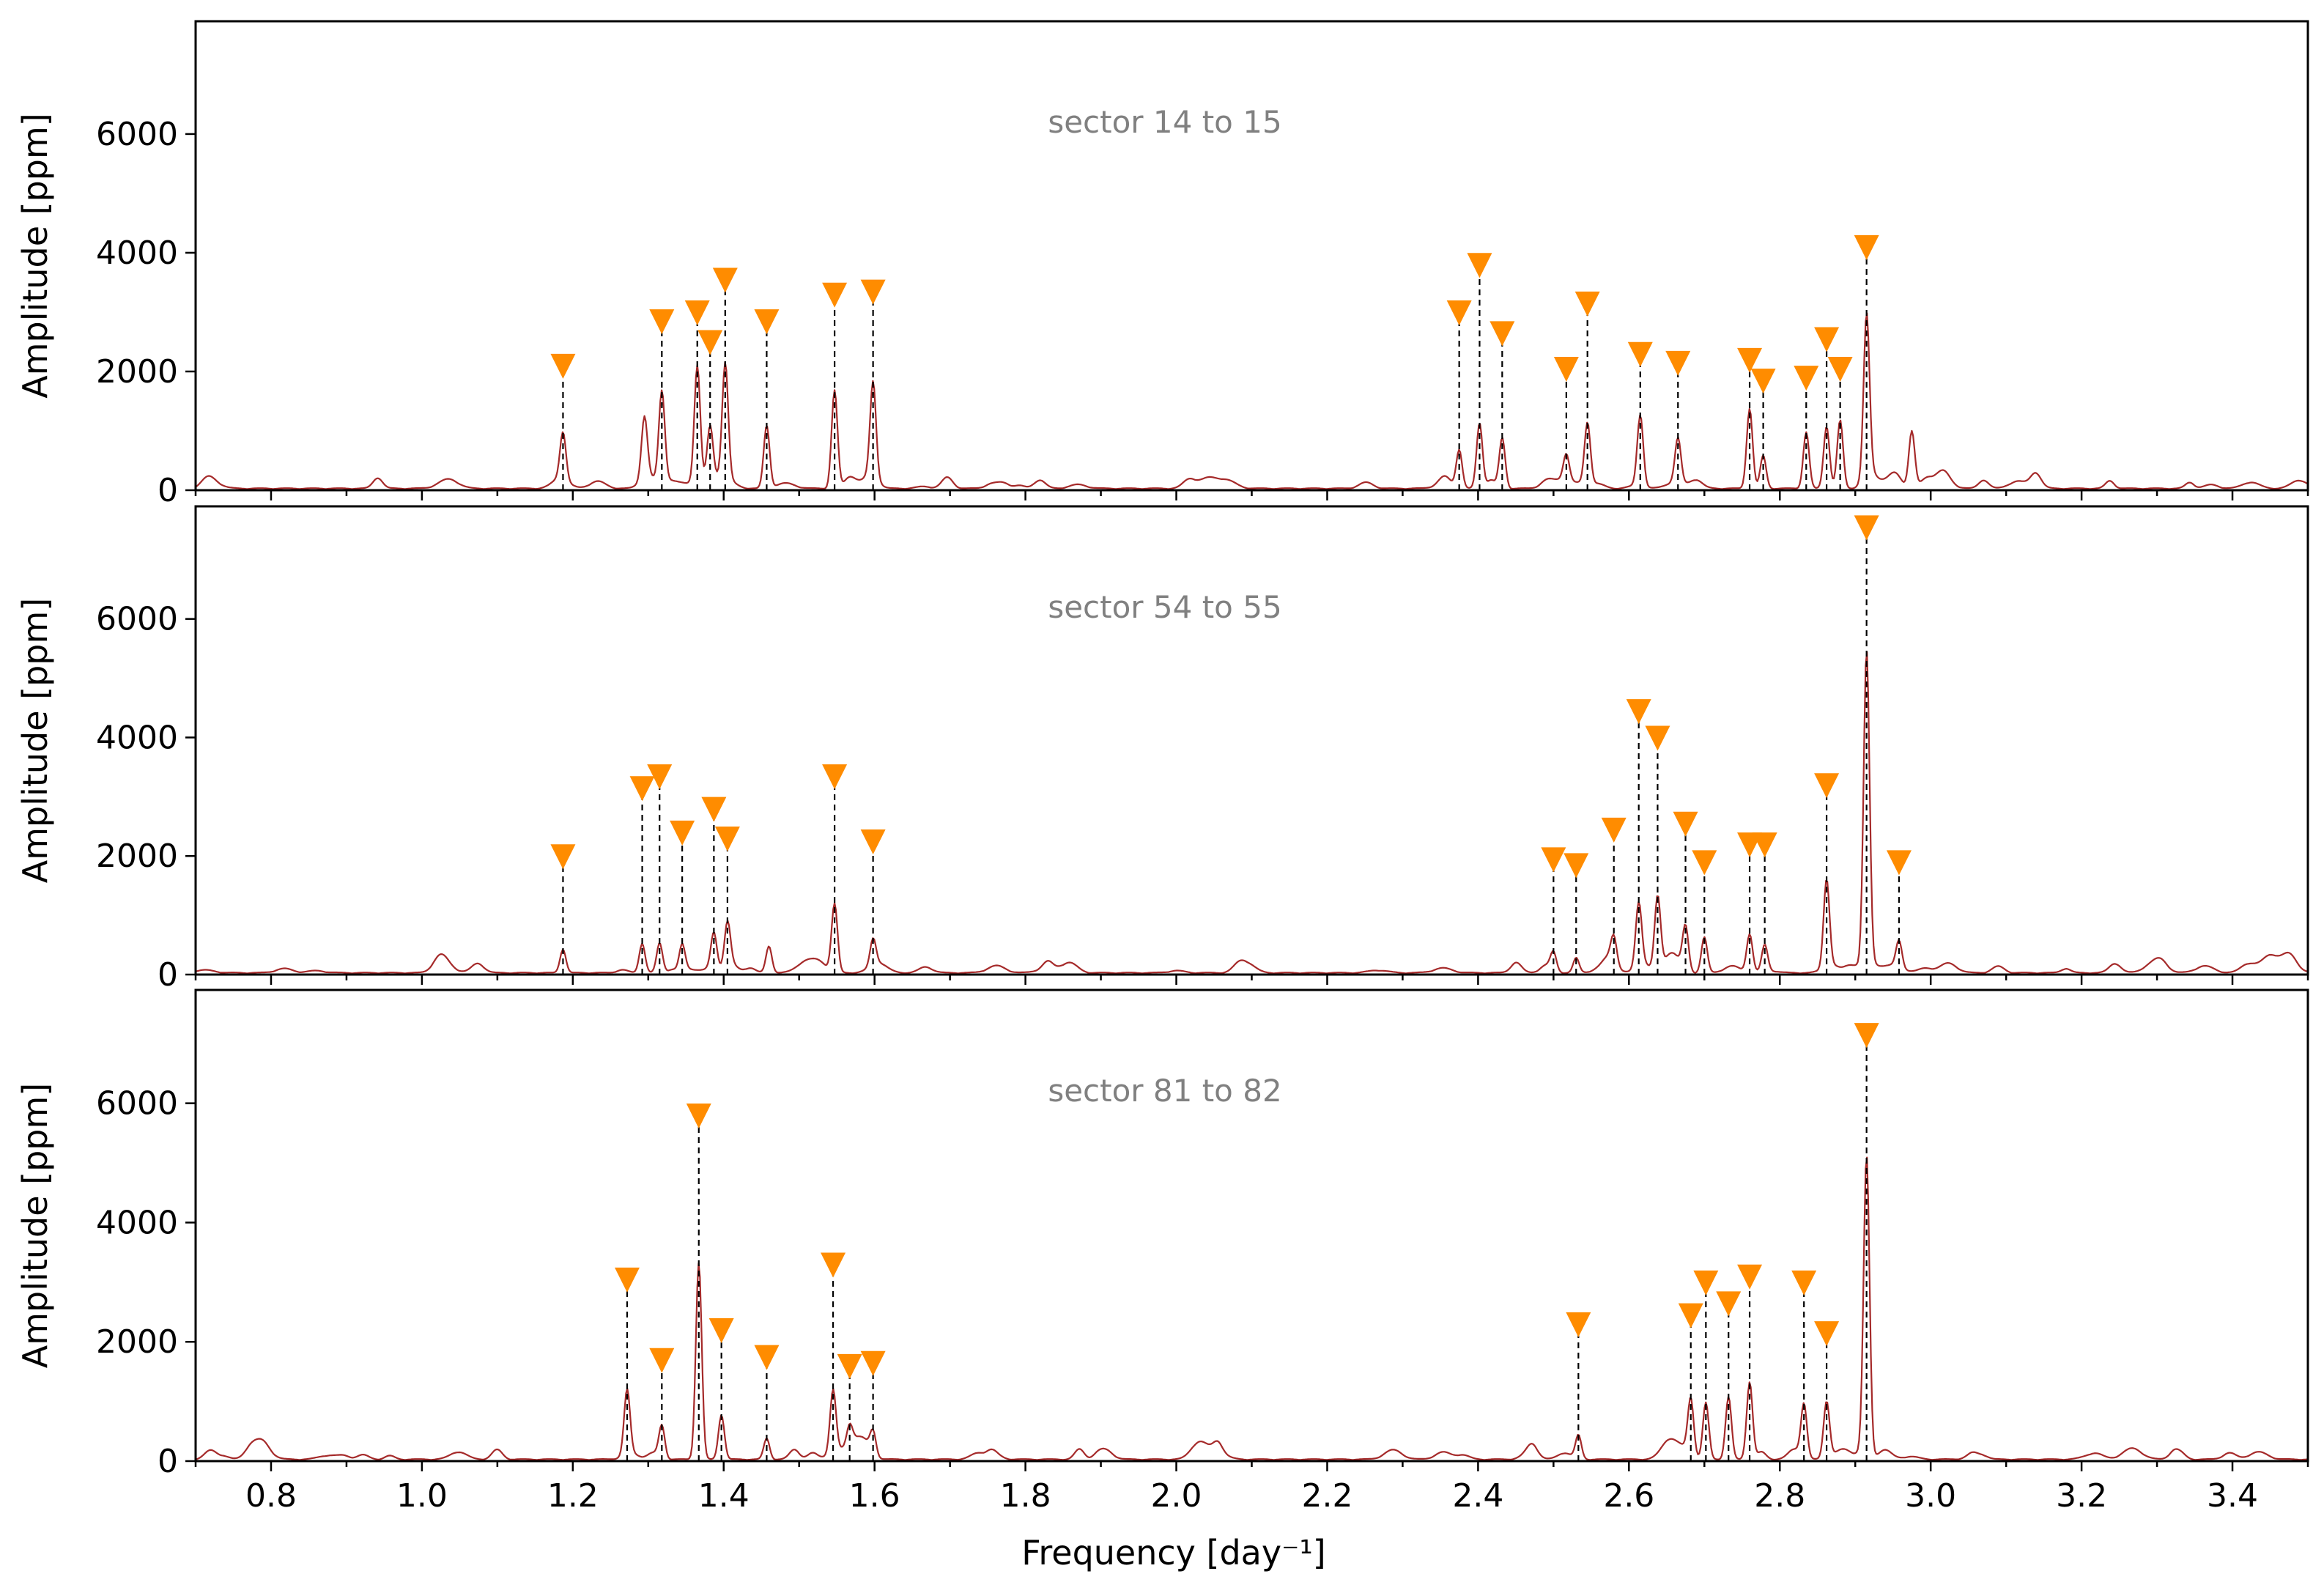  I want to click on x-tick-label: 2.2, so click(1326, 1496).